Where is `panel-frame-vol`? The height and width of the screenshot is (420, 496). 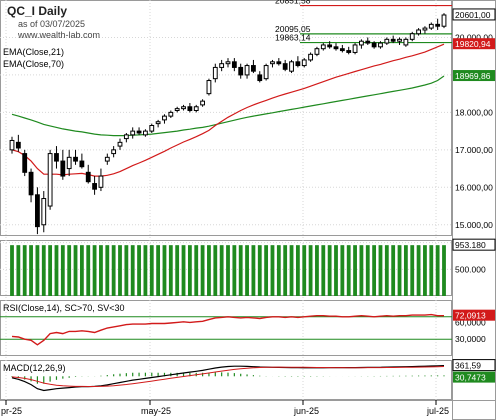 panel-frame-vol is located at coordinates (226, 268).